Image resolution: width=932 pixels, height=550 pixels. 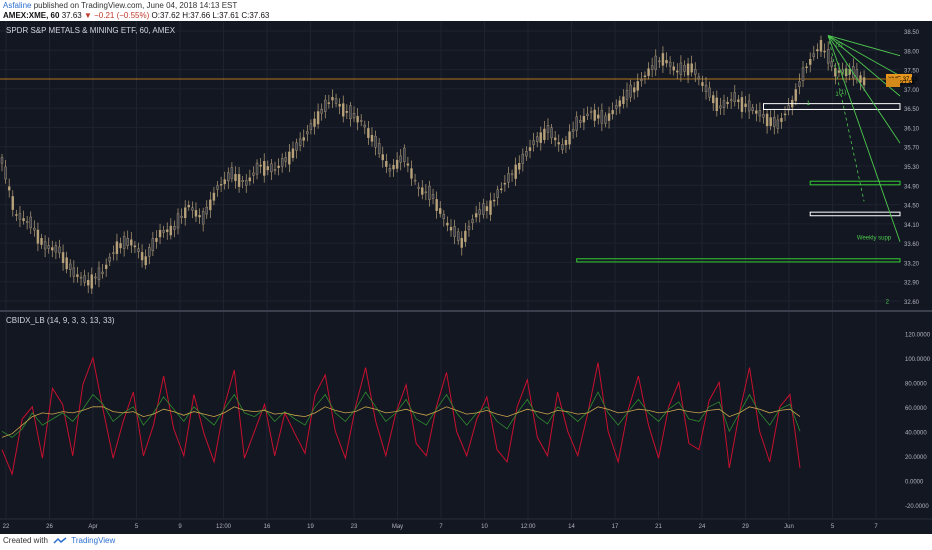 I want to click on tradingview-link: TradingView, so click(x=93, y=540).